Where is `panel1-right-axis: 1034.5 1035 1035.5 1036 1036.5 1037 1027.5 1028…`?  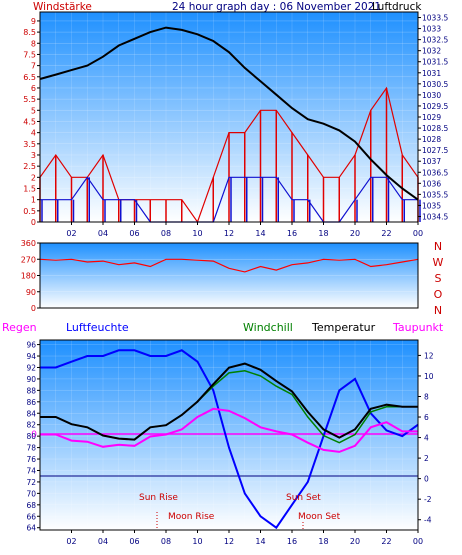 panel1-right-axis: 1034.5 1035 1035.5 1036 1036.5 1037 1027.5 1028… is located at coordinates (433, 117).